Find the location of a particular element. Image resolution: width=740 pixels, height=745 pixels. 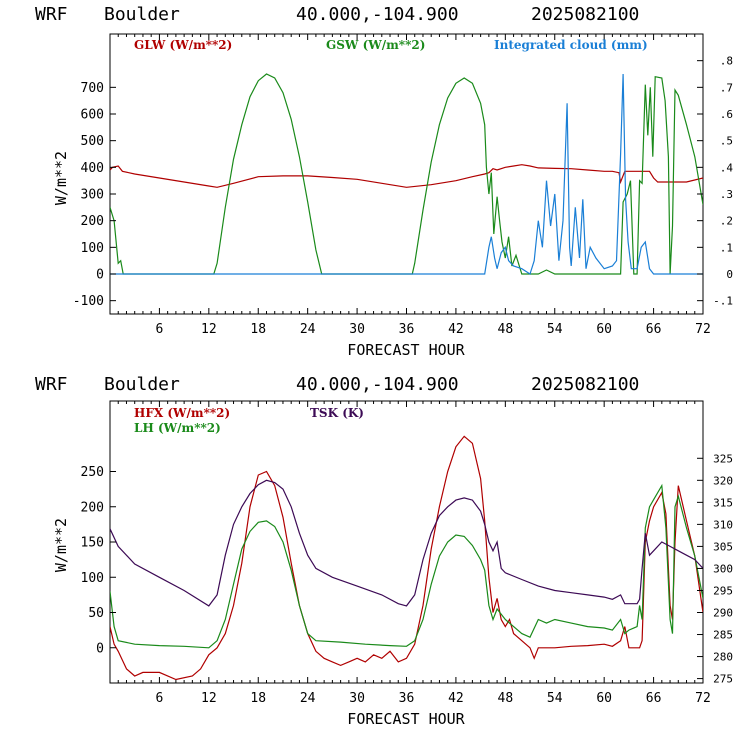

panel1-ytick-label: -100 is located at coordinates (88, 301).